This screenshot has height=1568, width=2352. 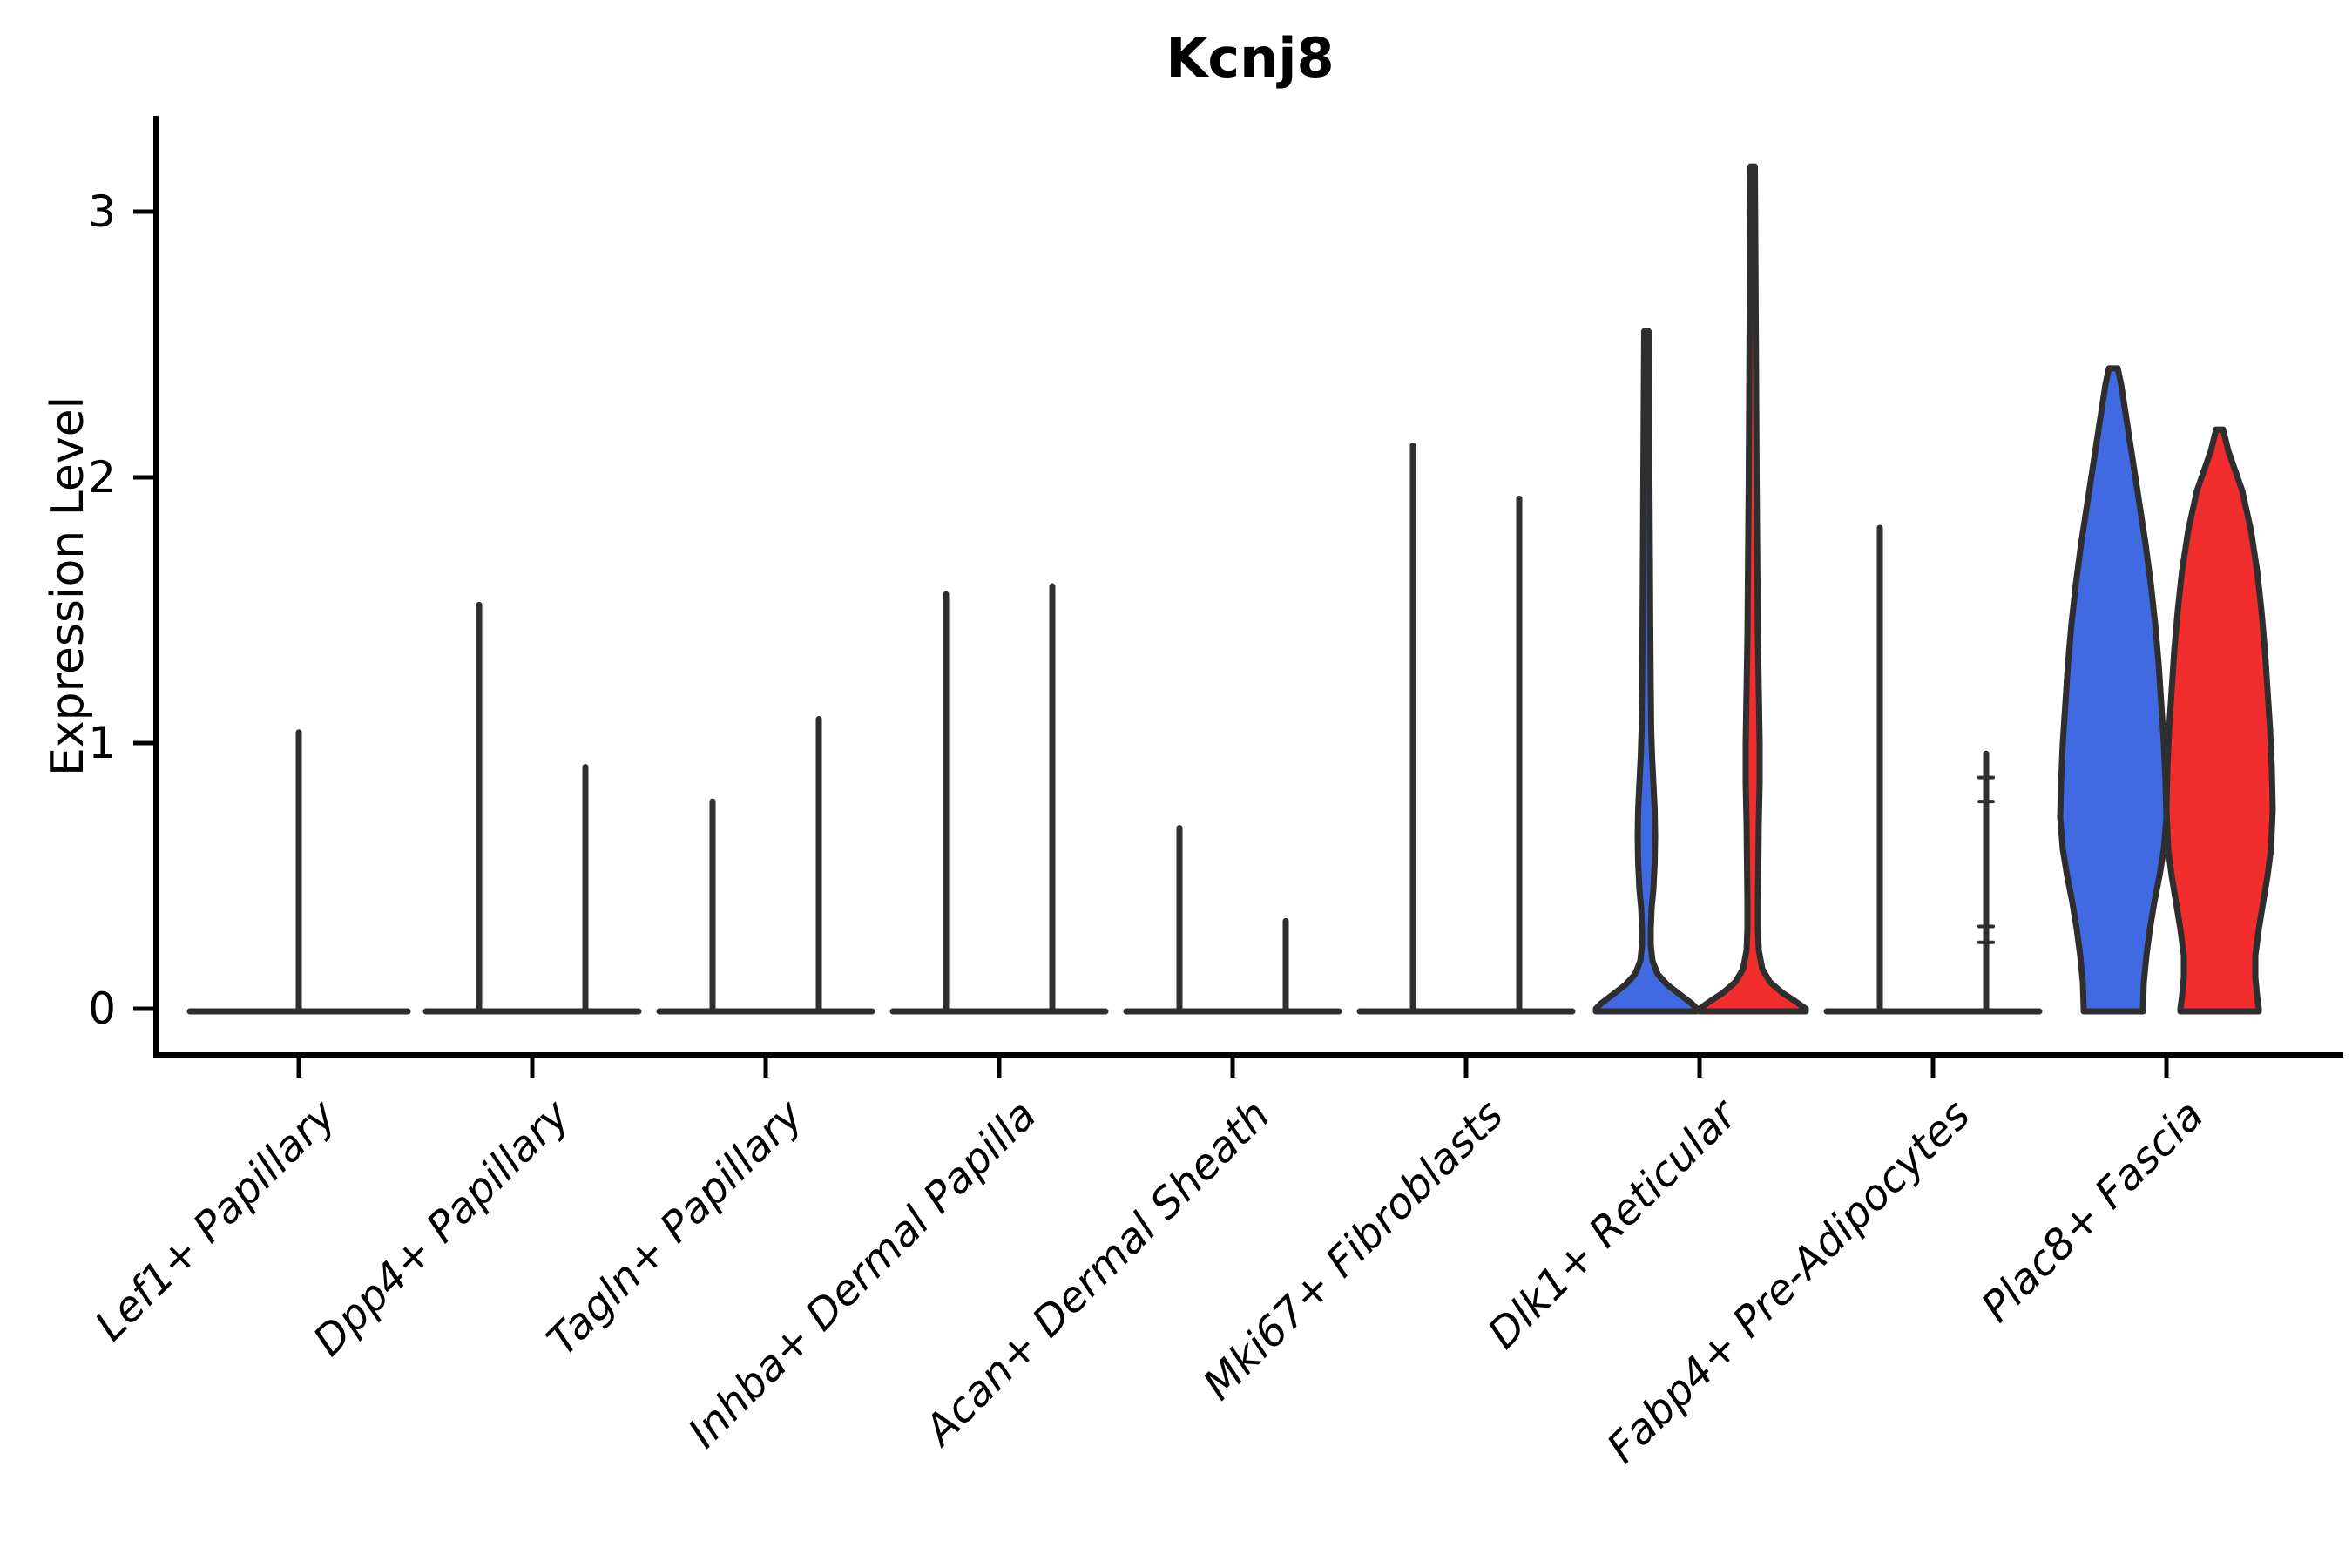 I want to click on chart-title: Kcnj8, so click(x=1250, y=58).